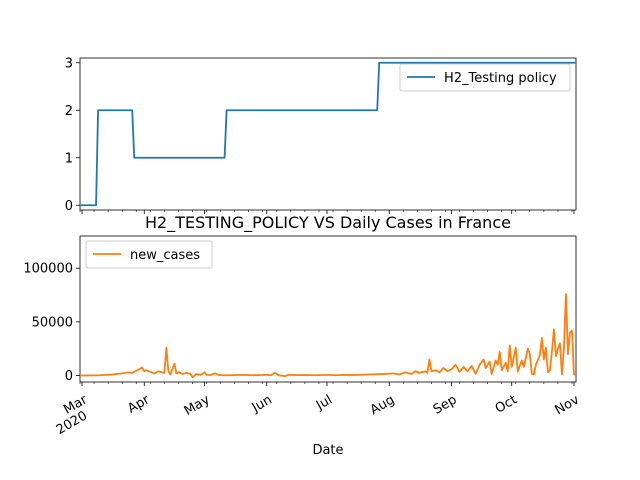 The width and height of the screenshot is (640, 480). What do you see at coordinates (69, 63) in the screenshot?
I see `top-y-tick-label: 3` at bounding box center [69, 63].